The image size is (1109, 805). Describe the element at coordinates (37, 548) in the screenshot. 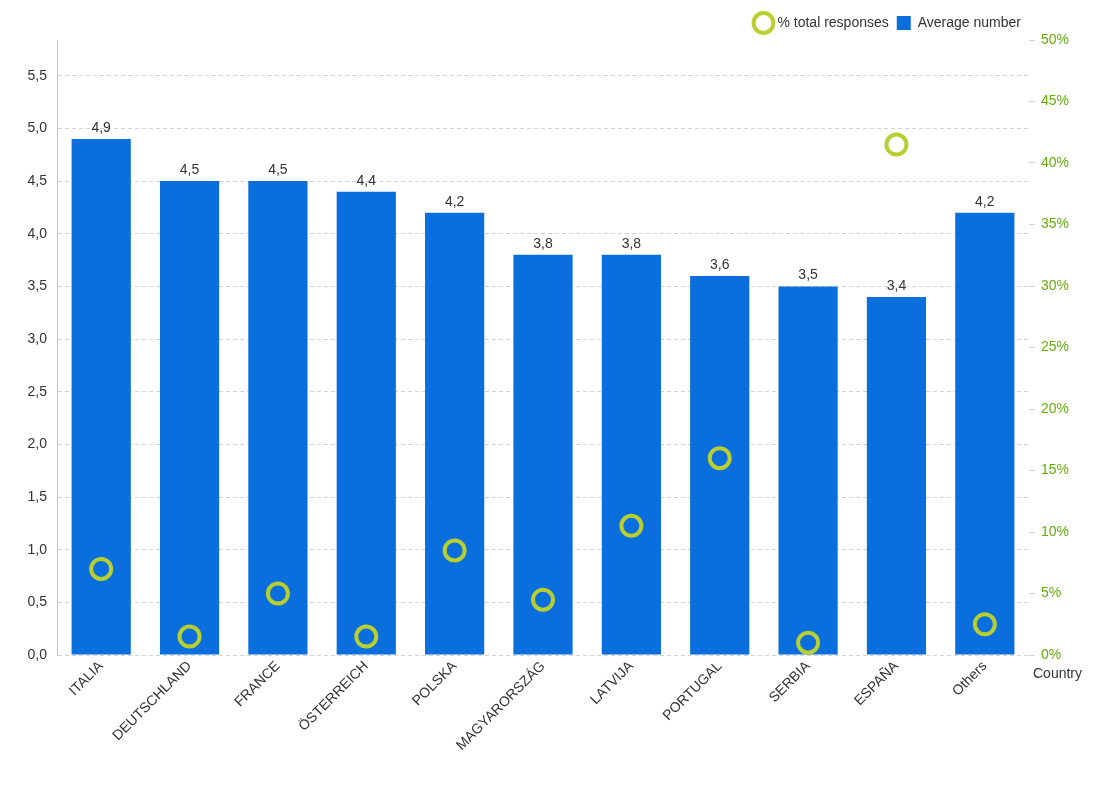

I see `y-tick-label: 1,0` at that location.